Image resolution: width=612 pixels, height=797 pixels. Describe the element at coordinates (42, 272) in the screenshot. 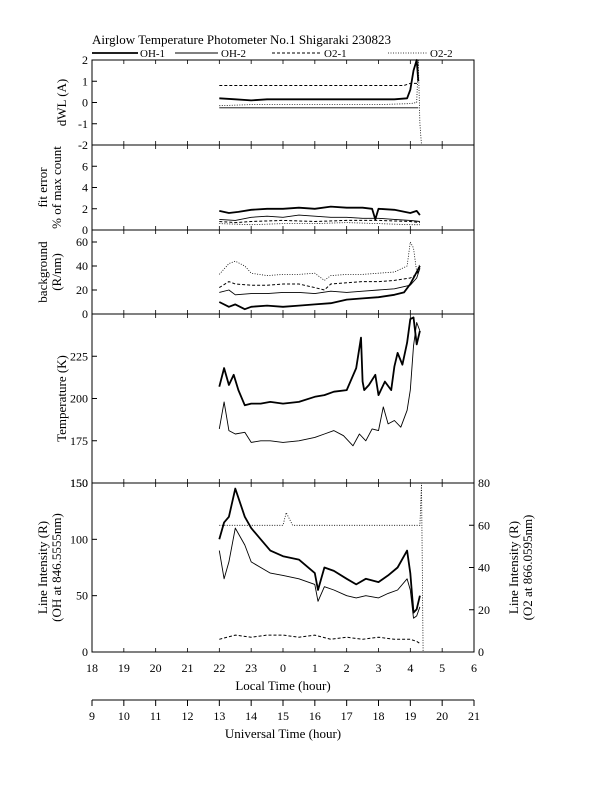

I see `y-axis-label: background` at that location.